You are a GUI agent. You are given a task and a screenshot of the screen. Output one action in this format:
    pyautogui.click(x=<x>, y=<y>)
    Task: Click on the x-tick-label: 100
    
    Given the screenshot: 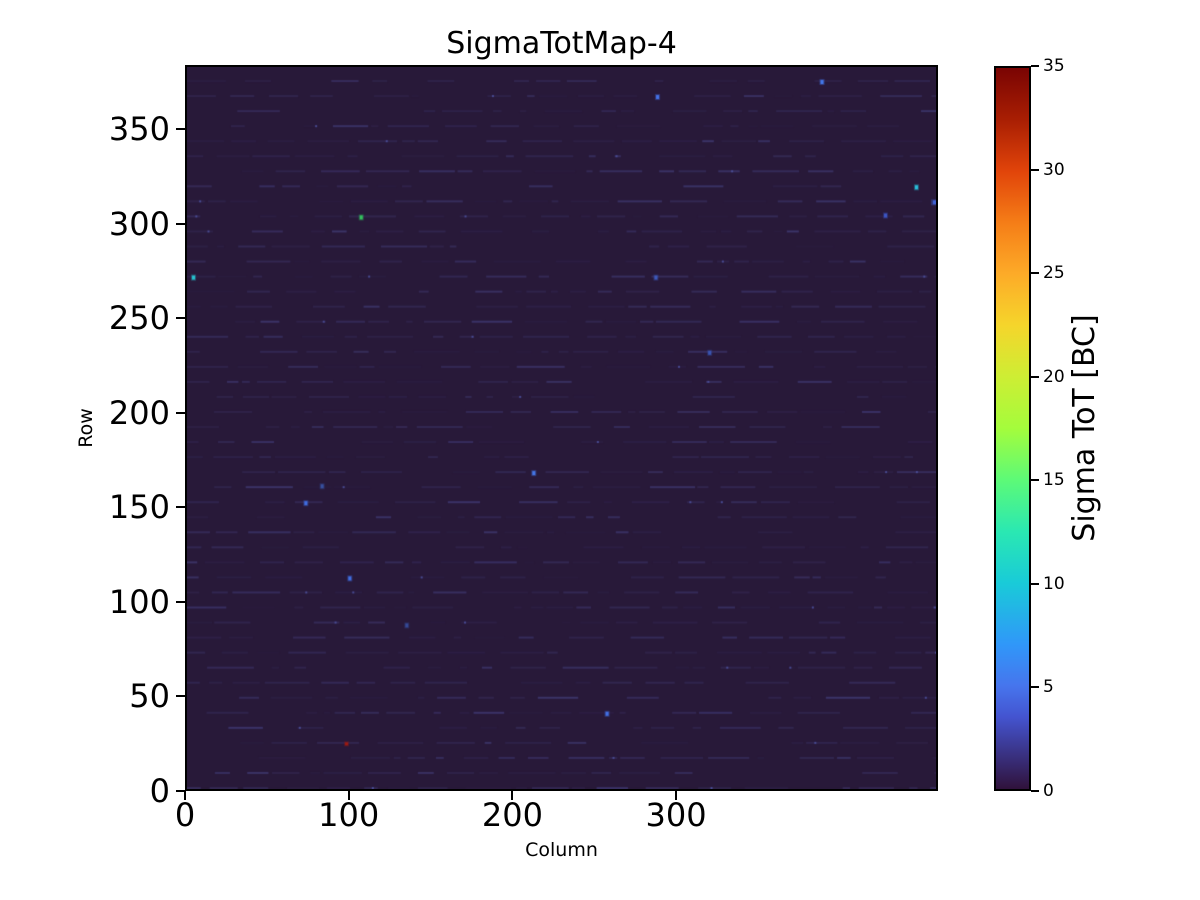 What is the action you would take?
    pyautogui.click(x=349, y=815)
    